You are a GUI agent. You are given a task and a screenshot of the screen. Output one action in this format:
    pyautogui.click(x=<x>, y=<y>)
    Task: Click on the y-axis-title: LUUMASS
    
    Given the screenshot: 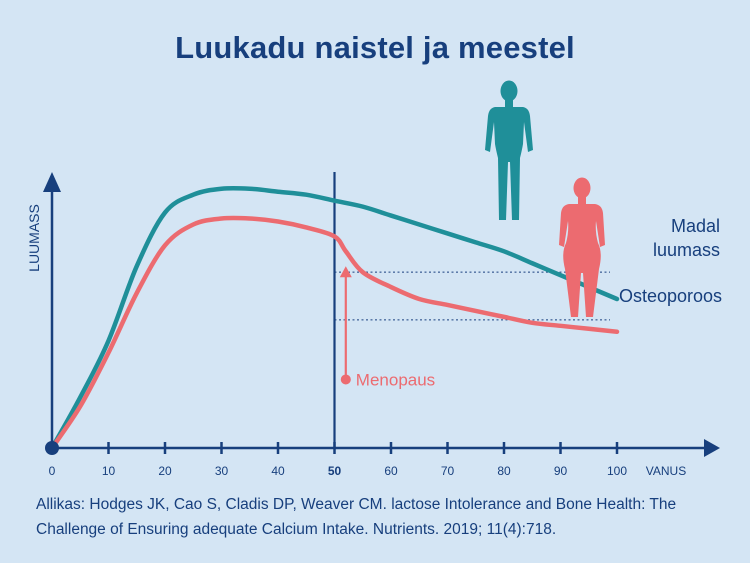 What is the action you would take?
    pyautogui.click(x=34, y=238)
    